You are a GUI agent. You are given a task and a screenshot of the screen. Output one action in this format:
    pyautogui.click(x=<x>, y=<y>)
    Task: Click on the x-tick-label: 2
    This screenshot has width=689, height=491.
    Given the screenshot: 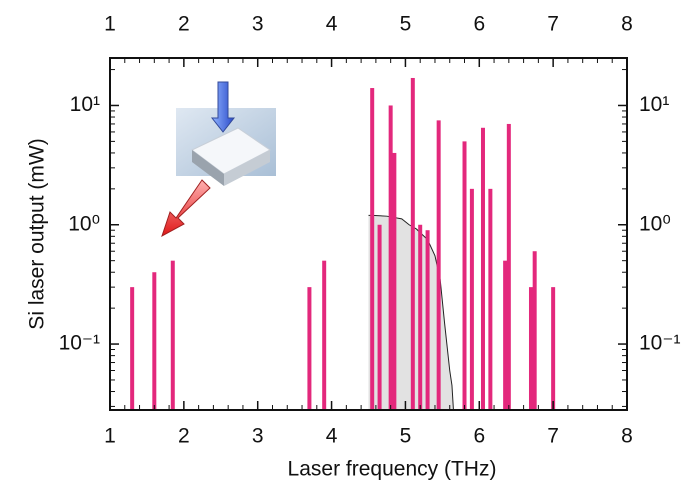 What is the action you would take?
    pyautogui.click(x=184, y=436)
    